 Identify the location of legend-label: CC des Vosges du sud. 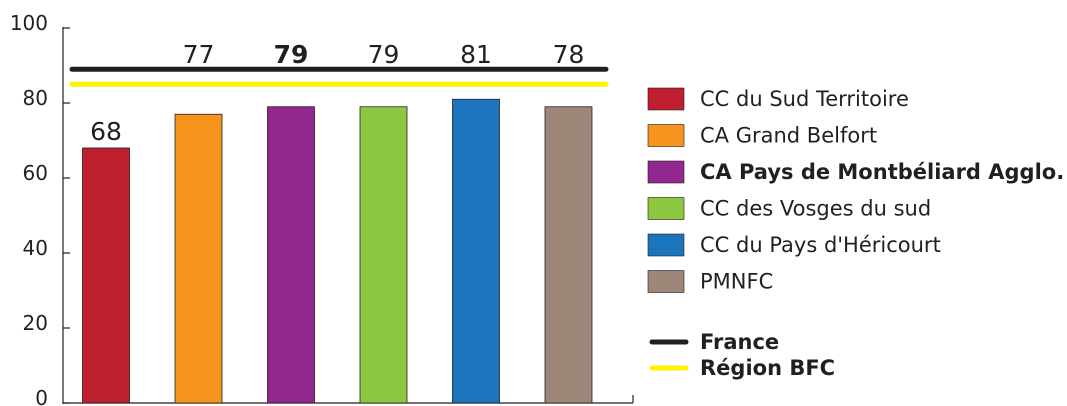
(815, 209).